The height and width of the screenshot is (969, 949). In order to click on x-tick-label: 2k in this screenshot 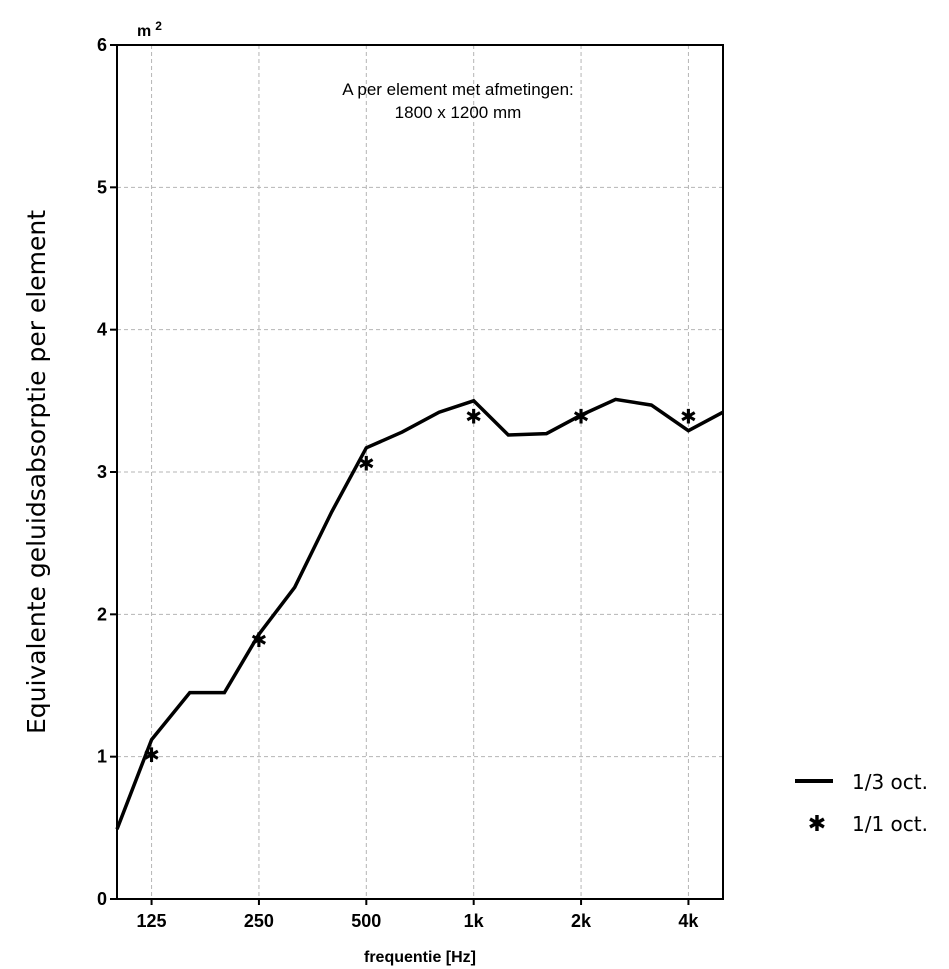, I will do `click(581, 921)`.